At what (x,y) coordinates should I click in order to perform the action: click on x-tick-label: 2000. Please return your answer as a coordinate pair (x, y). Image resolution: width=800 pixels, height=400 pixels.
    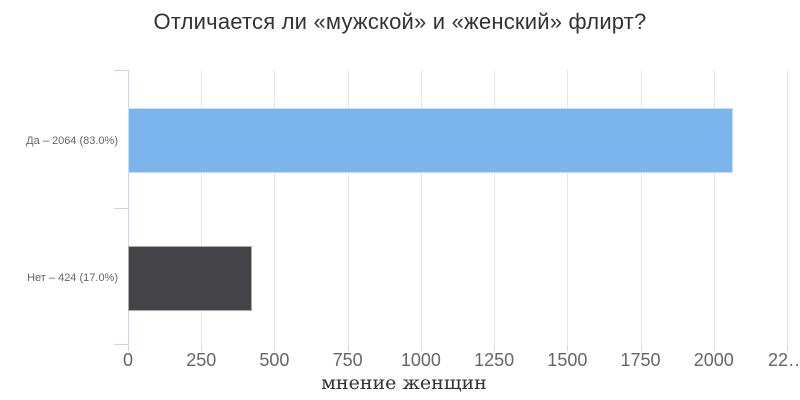
    Looking at the image, I should click on (713, 360).